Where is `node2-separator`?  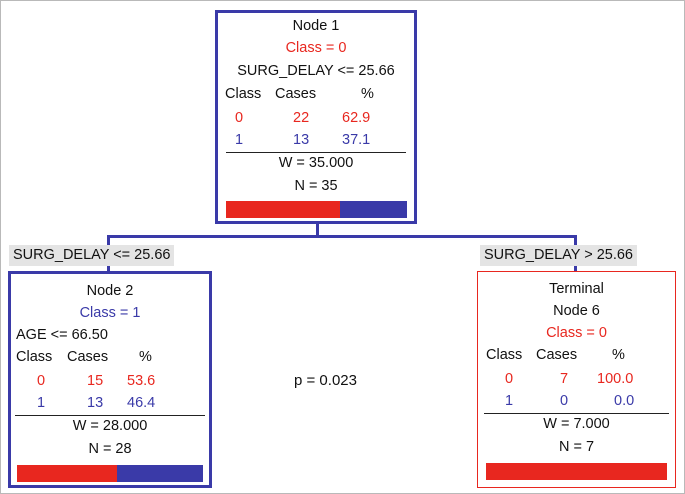
node2-separator is located at coordinates (110, 415).